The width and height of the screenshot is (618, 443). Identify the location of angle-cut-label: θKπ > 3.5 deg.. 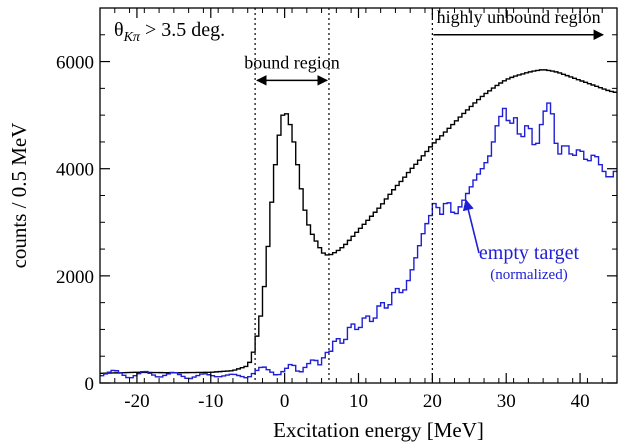
(169, 32).